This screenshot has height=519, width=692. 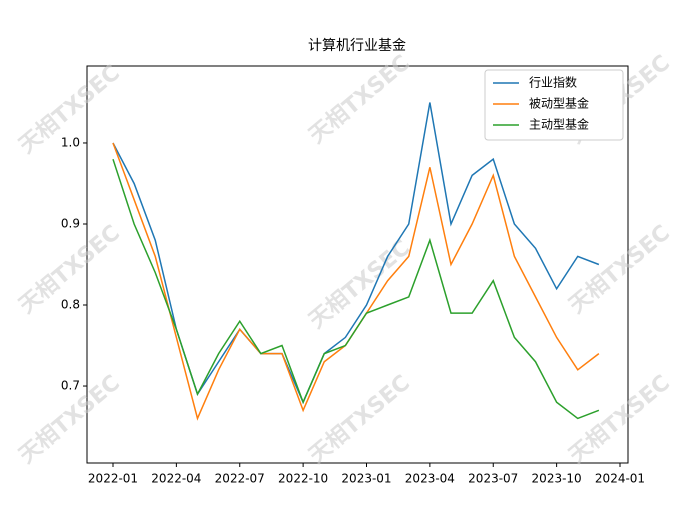 I want to click on chart-title: 计算机行业基金, so click(x=357, y=45).